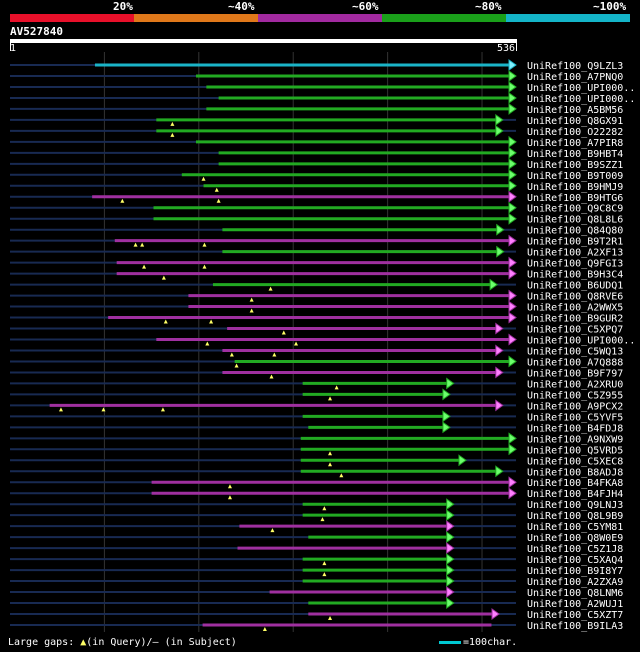 The image size is (640, 652). Describe the element at coordinates (575, 110) in the screenshot. I see `hit-label: UniRef100_A5BM56` at that location.